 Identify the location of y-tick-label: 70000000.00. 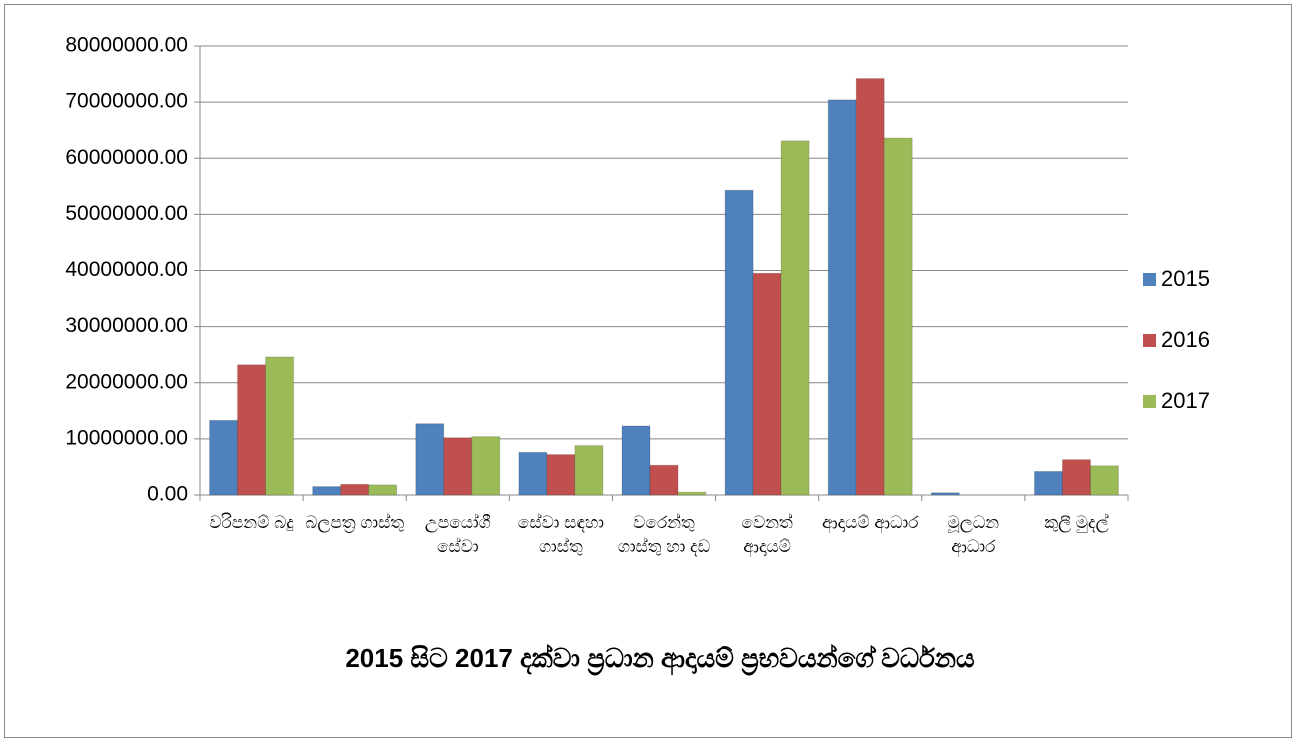
(126, 101).